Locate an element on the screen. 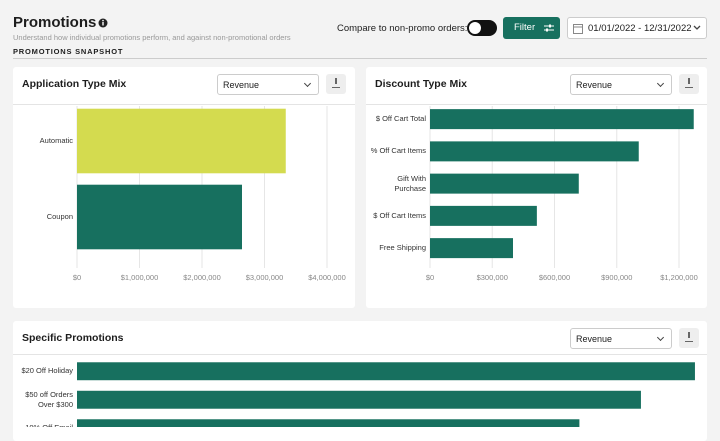  category-label: $ Off Cart Items is located at coordinates (399, 215).